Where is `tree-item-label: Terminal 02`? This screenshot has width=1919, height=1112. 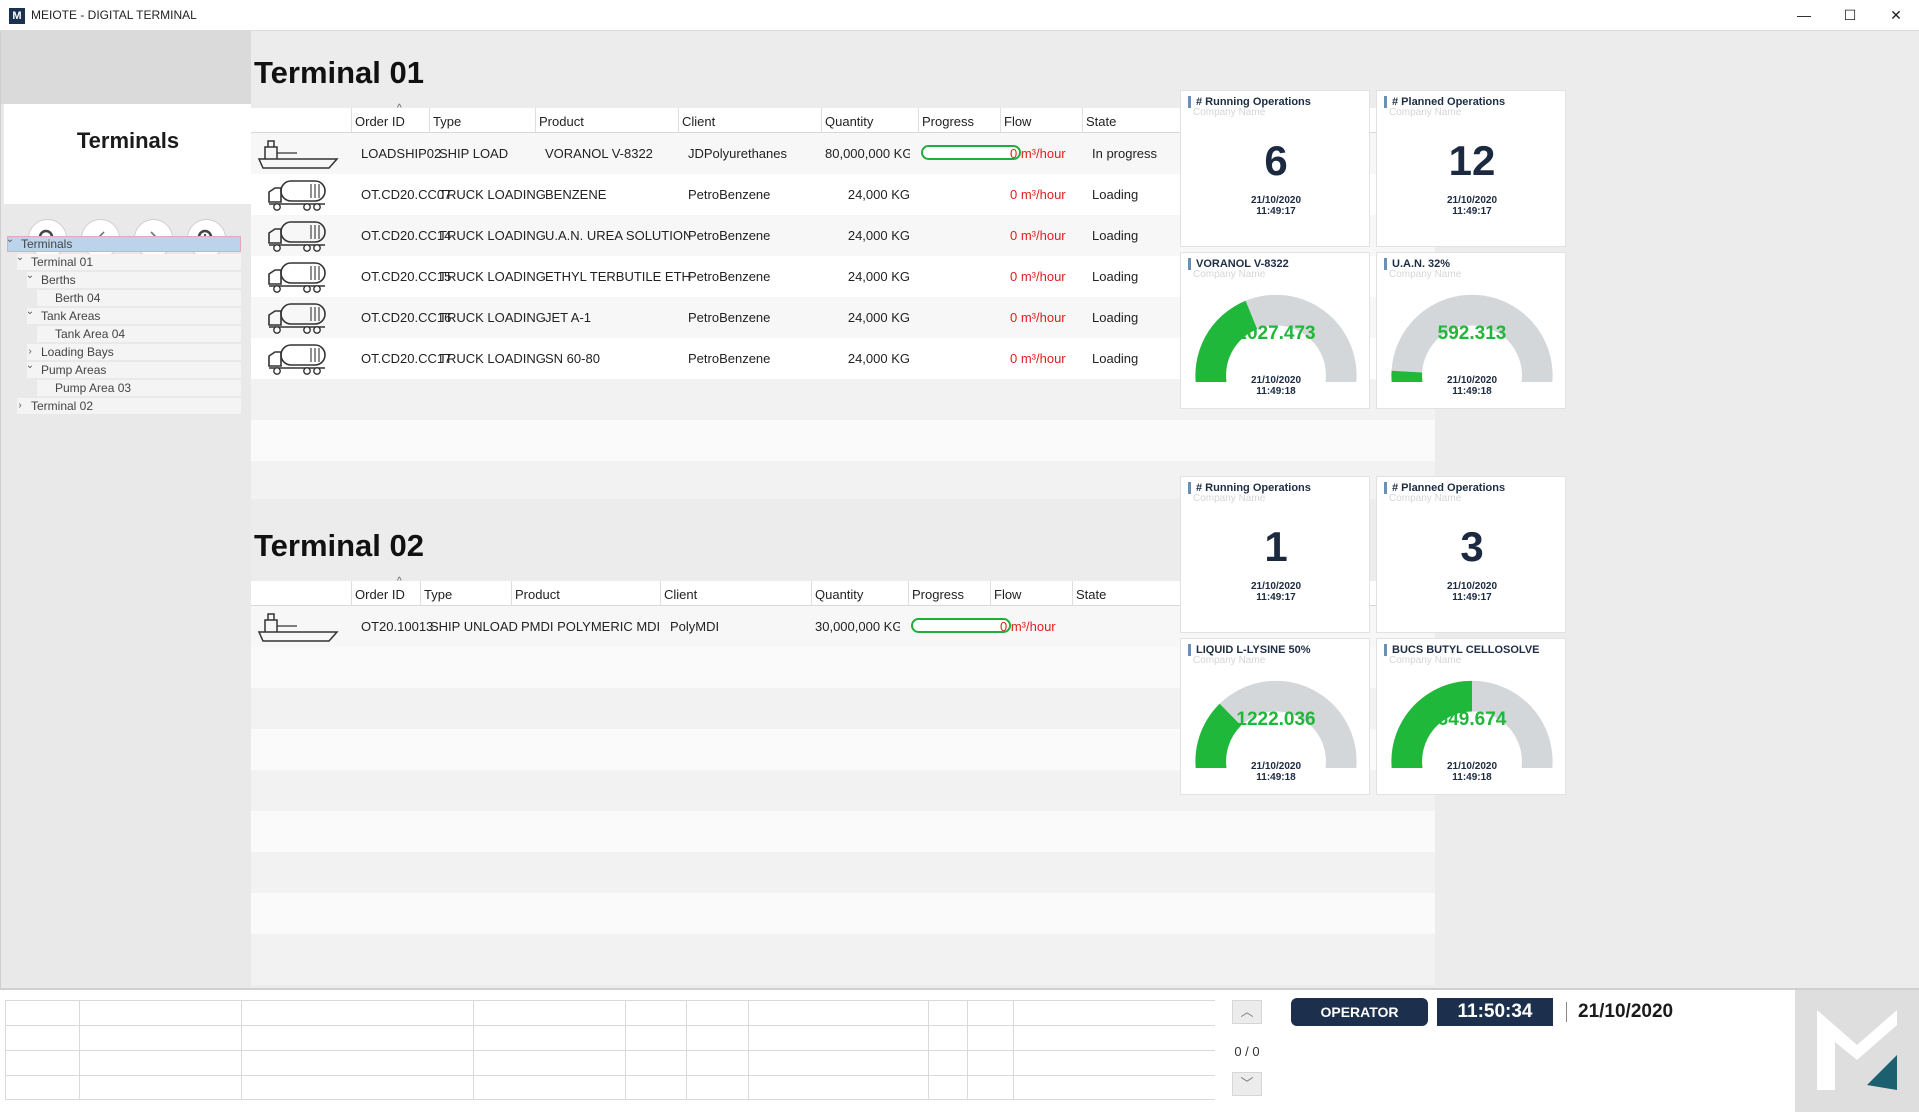 tree-item-label: Terminal 02 is located at coordinates (62, 406).